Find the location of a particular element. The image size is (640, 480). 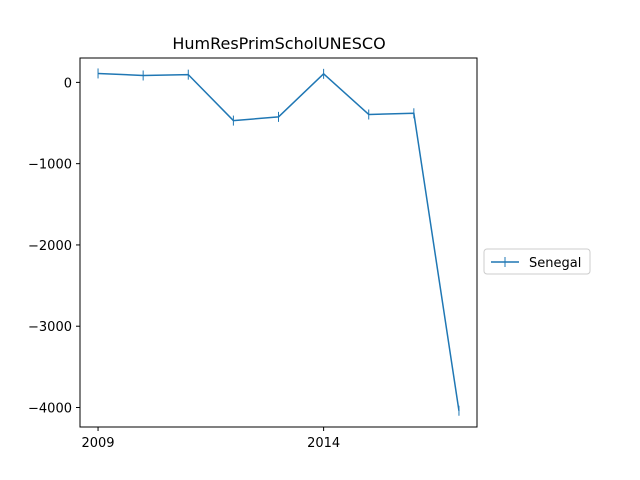

y-axis: 0 −1000 −2000 −3000 −4000 is located at coordinates (54, 246).